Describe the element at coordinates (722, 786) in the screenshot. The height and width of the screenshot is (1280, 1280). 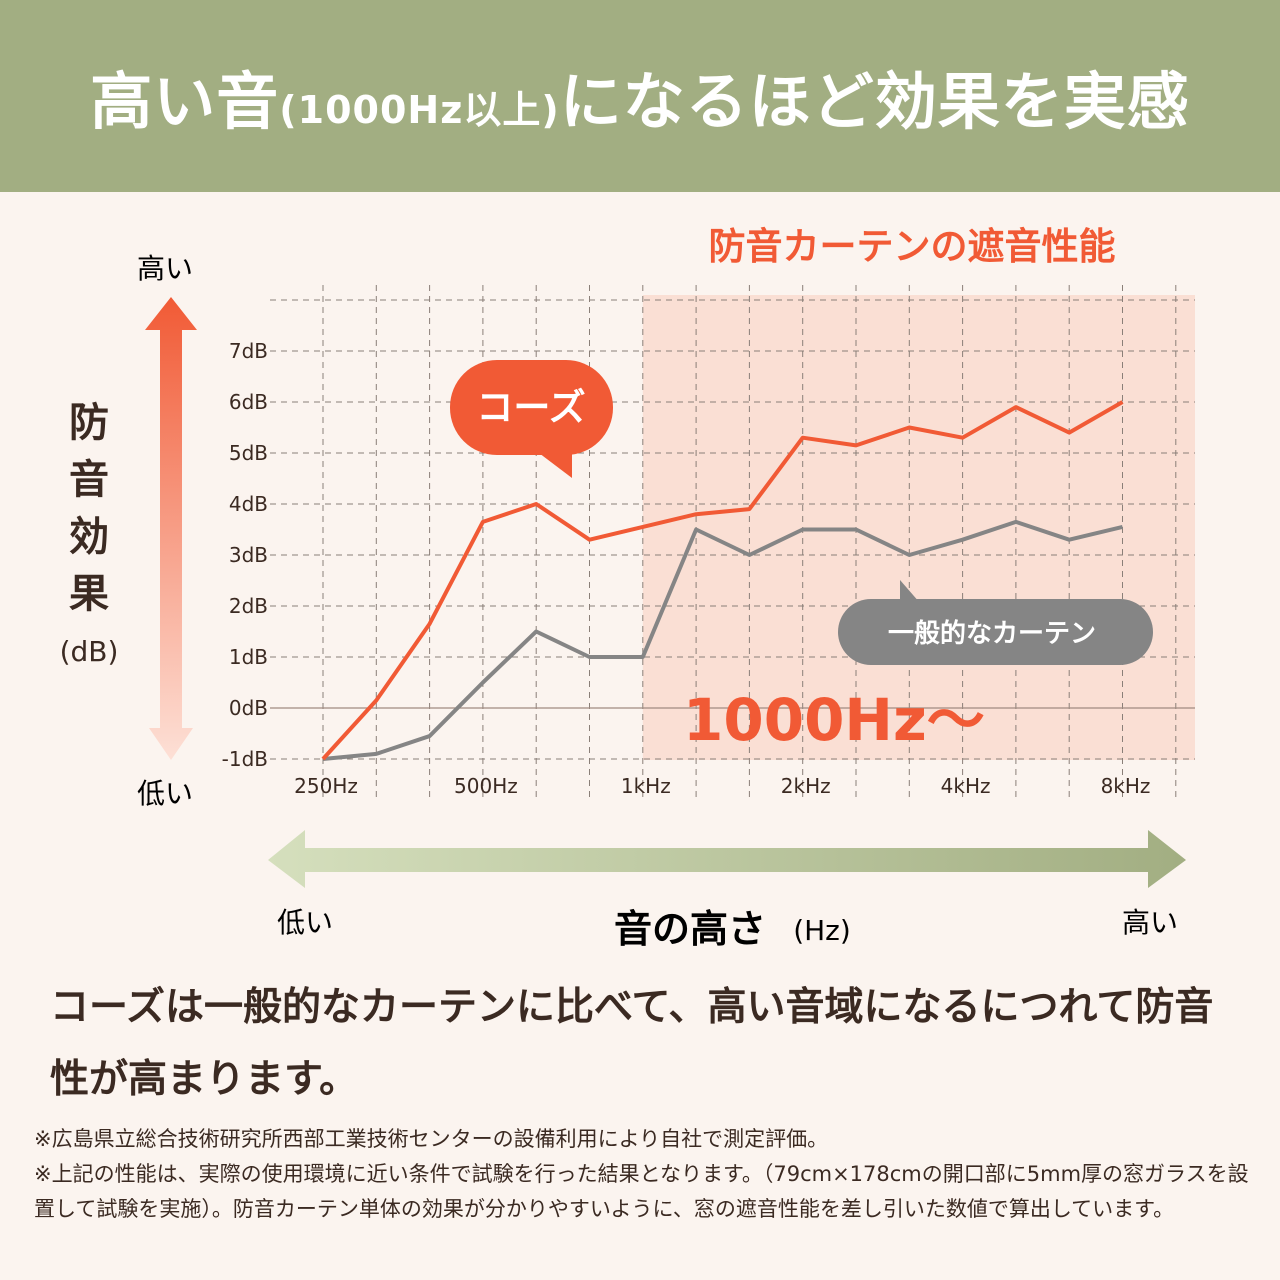
I see `x-tick-labels: 250Hz 500Hz 1kHz 2kHz 4kHz 8kHz` at that location.